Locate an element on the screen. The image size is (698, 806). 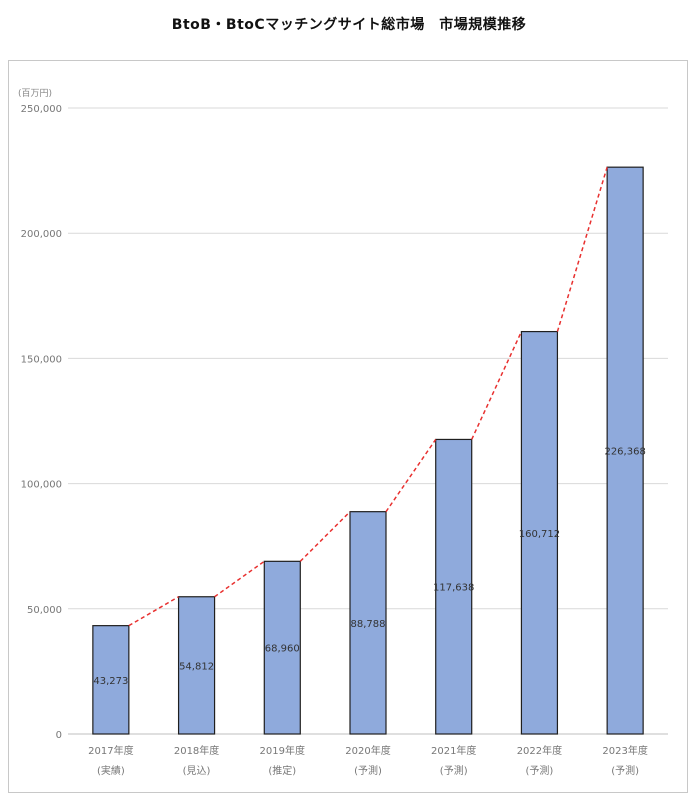
y-tick-label: 250,000 is located at coordinates (41, 109).